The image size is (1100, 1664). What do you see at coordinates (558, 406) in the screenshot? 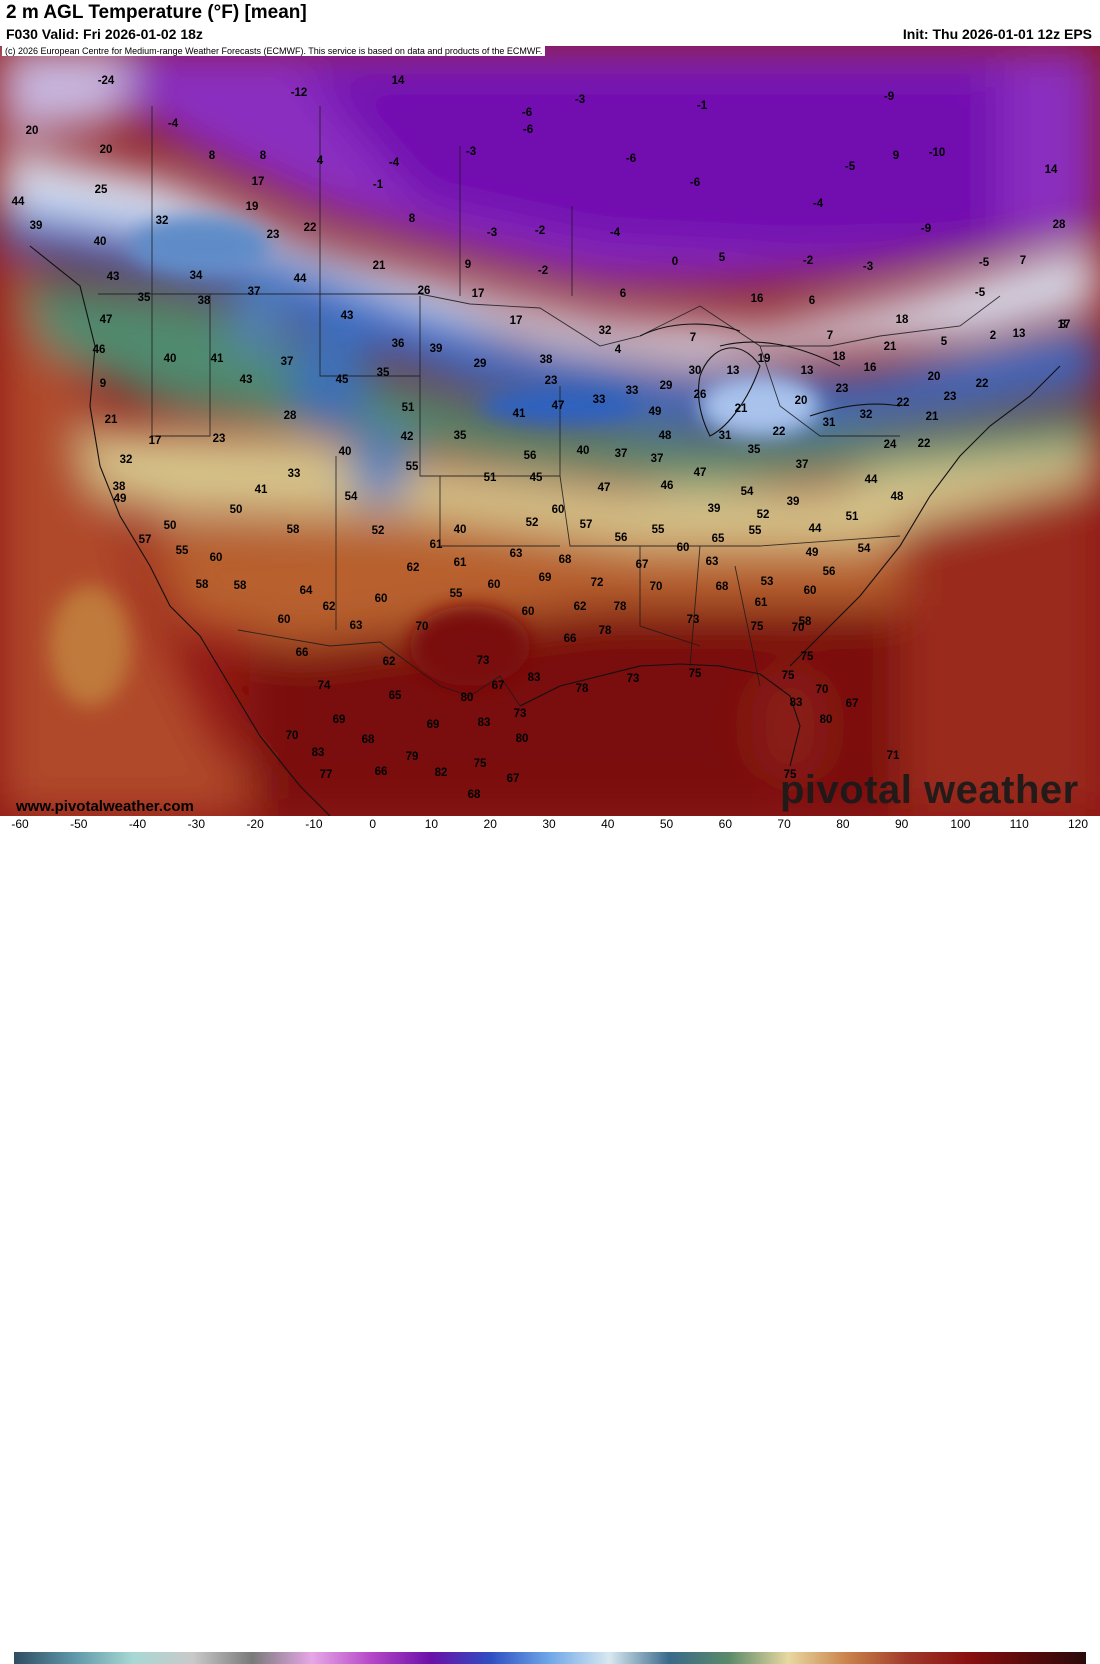
I see `temperature-value-label: 47` at bounding box center [558, 406].